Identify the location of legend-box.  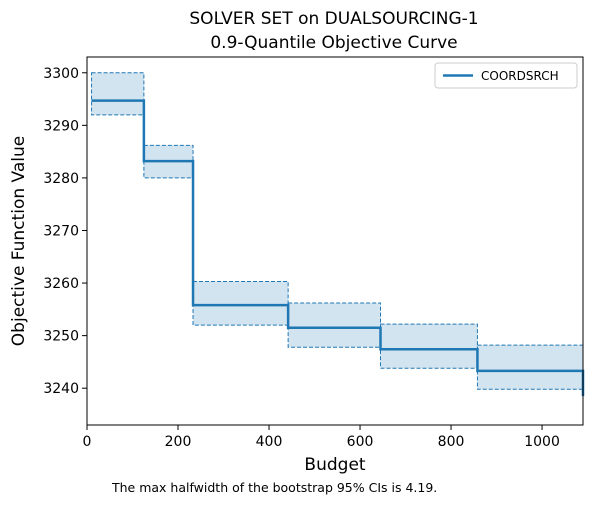
(506, 75).